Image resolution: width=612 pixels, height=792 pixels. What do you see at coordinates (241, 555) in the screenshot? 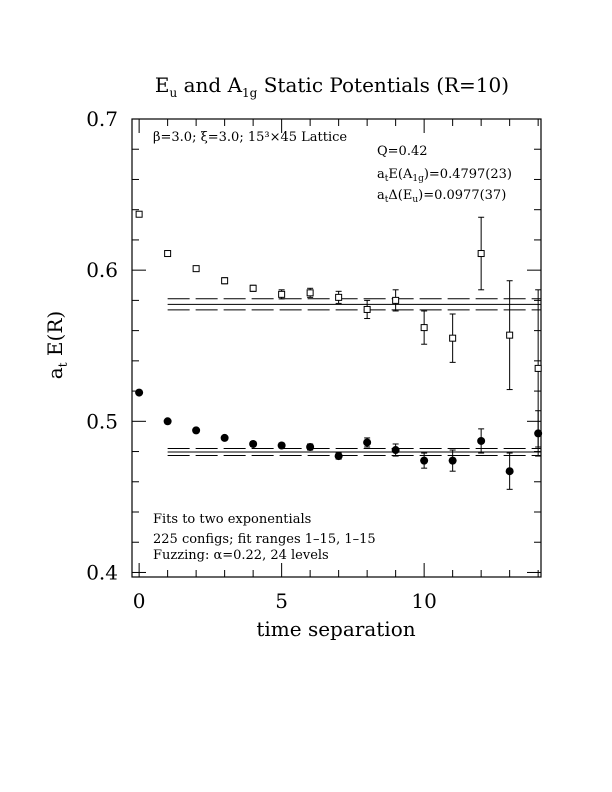
I see `annotation-fuzzing: Fuzzing: α=0.22, 24 levels` at bounding box center [241, 555].